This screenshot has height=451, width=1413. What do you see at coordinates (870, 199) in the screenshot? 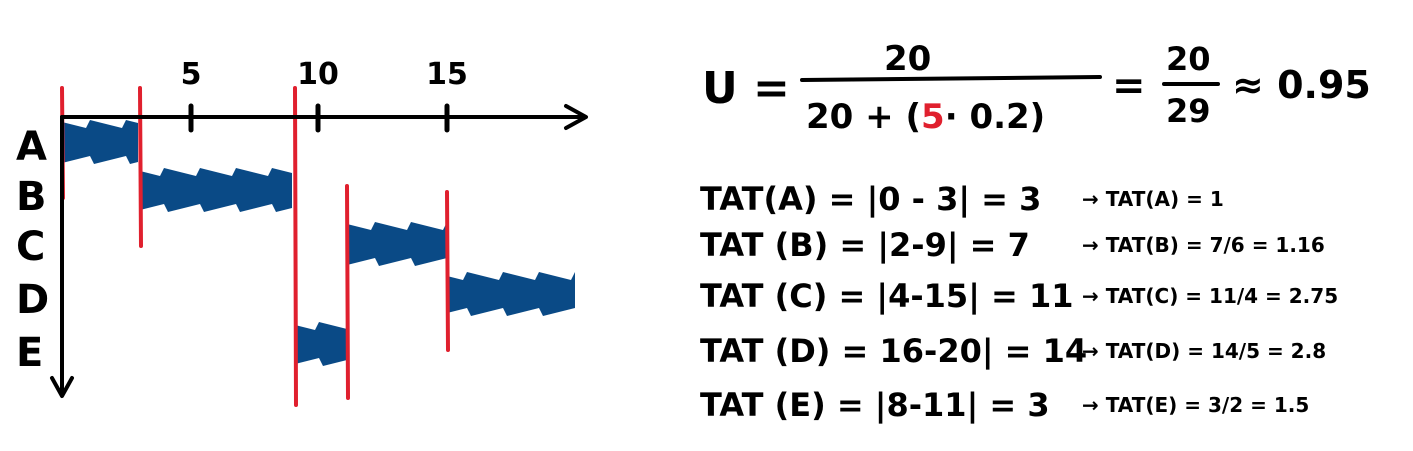
I see `tat-equation: TAT(A) = |0 - 3| = 3` at bounding box center [870, 199].